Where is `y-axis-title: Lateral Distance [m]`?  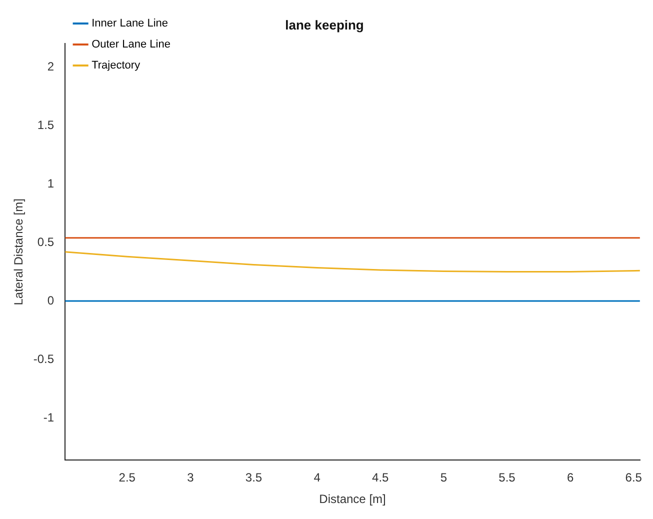
y-axis-title: Lateral Distance [m] is located at coordinates (19, 252).